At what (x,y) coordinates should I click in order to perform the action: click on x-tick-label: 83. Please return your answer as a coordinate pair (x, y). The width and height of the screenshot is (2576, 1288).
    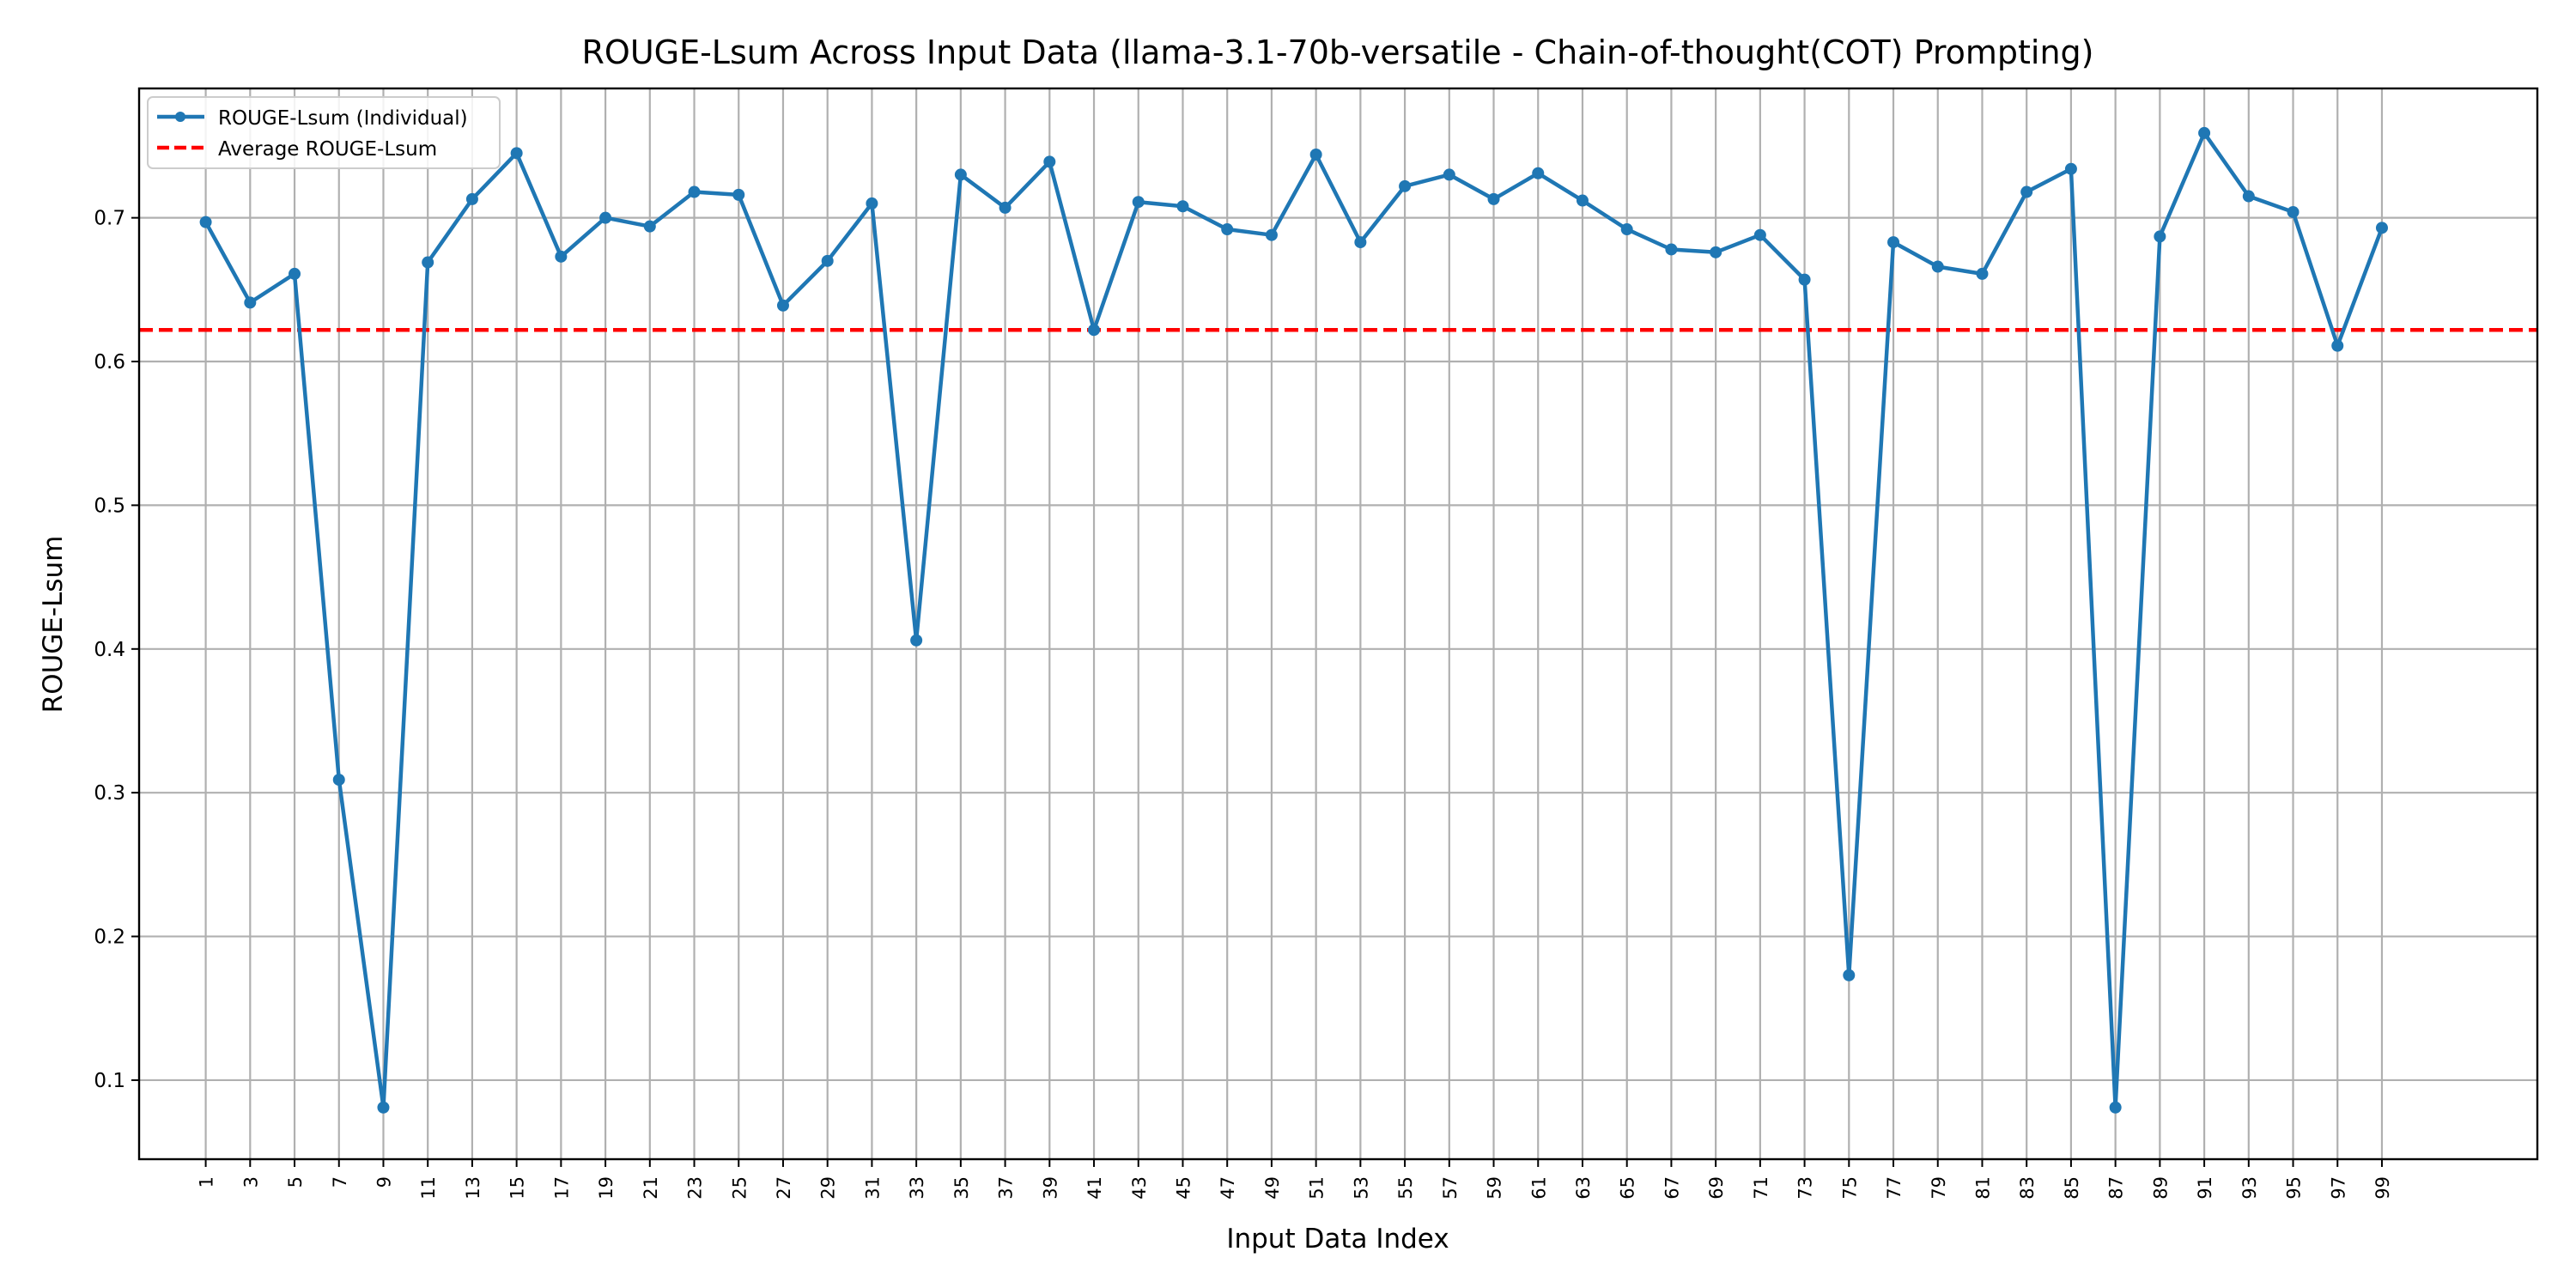
    Looking at the image, I should click on (2027, 1188).